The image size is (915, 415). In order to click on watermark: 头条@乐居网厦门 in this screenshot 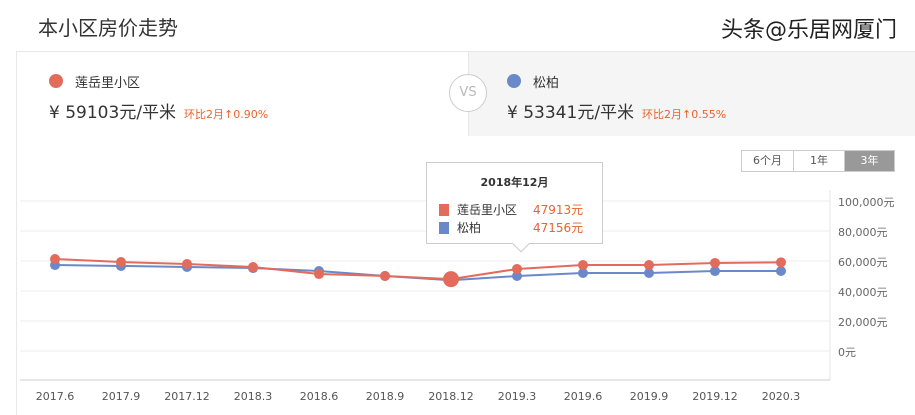, I will do `click(808, 30)`.